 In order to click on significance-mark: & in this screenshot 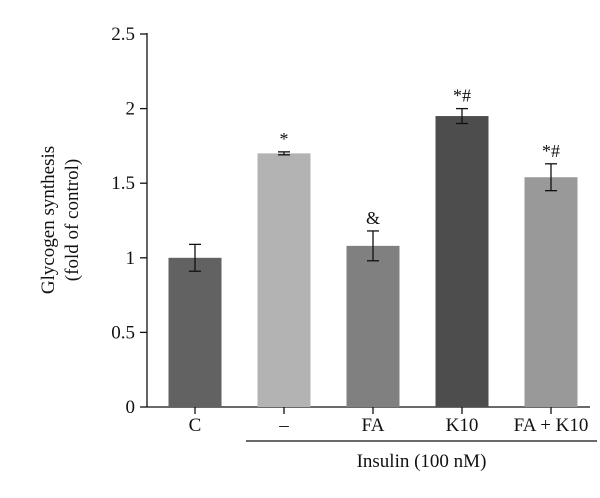, I will do `click(373, 218)`.